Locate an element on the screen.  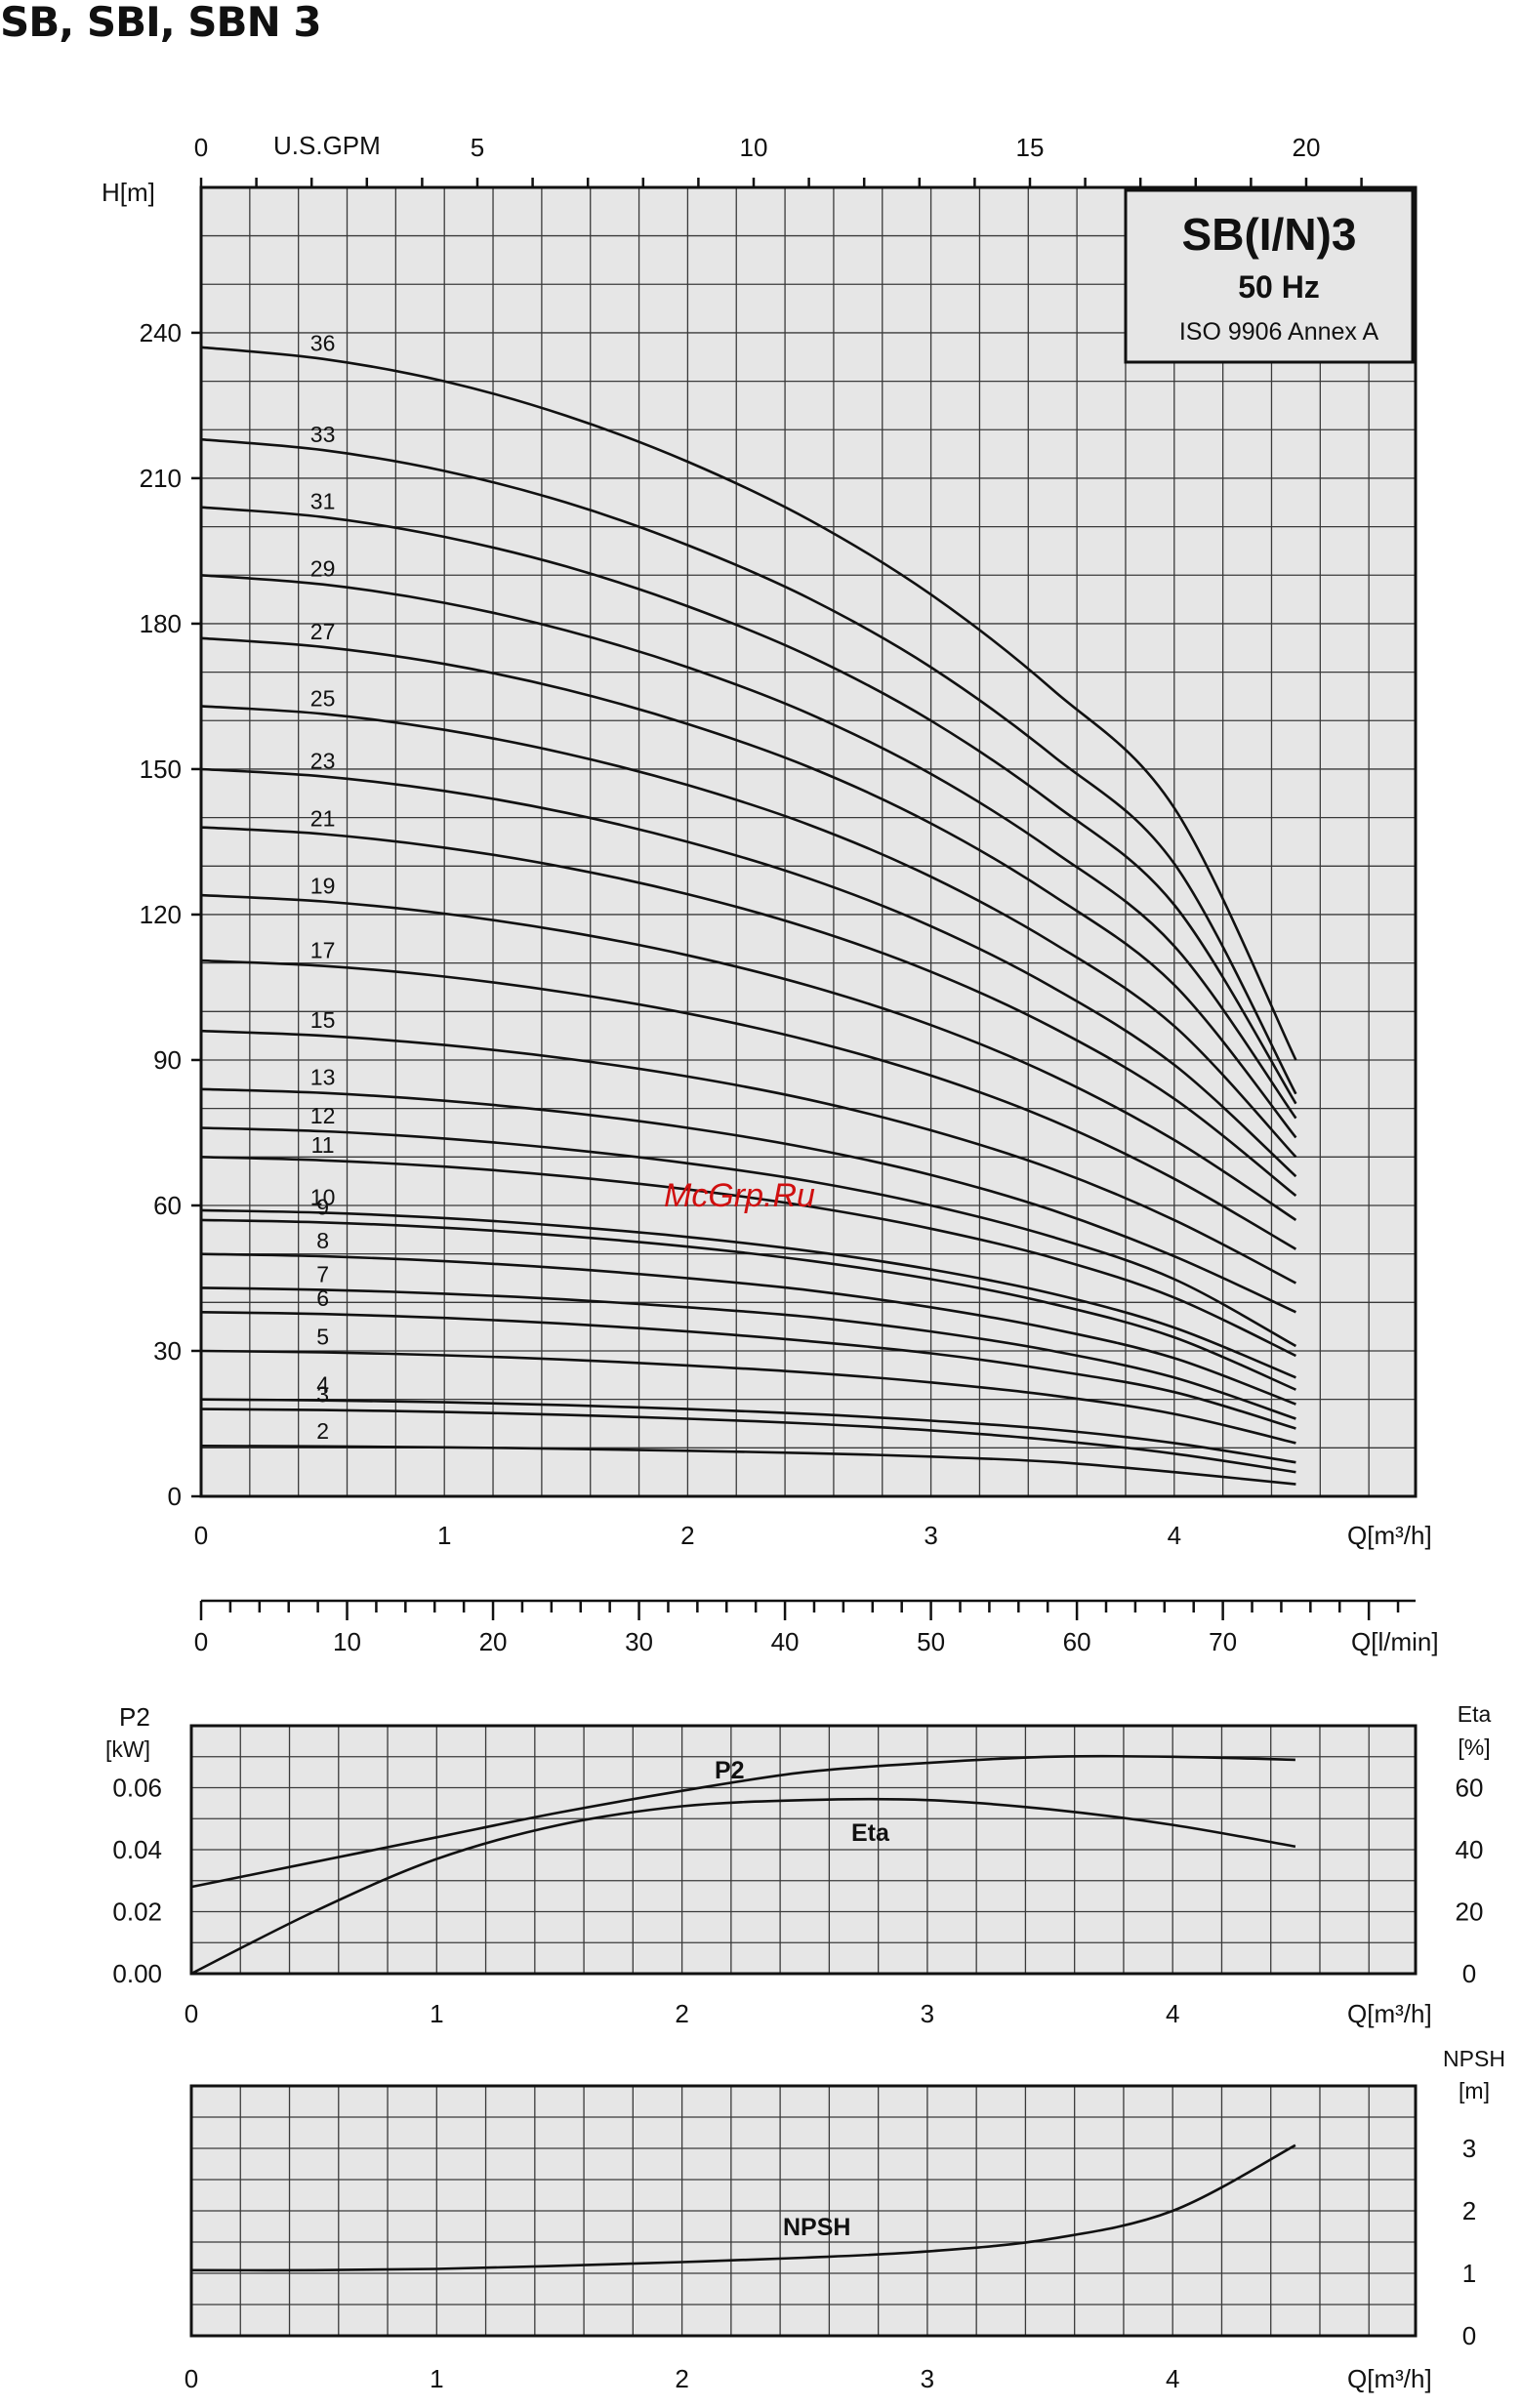
head-y-tick-label: 60 is located at coordinates (167, 1206).